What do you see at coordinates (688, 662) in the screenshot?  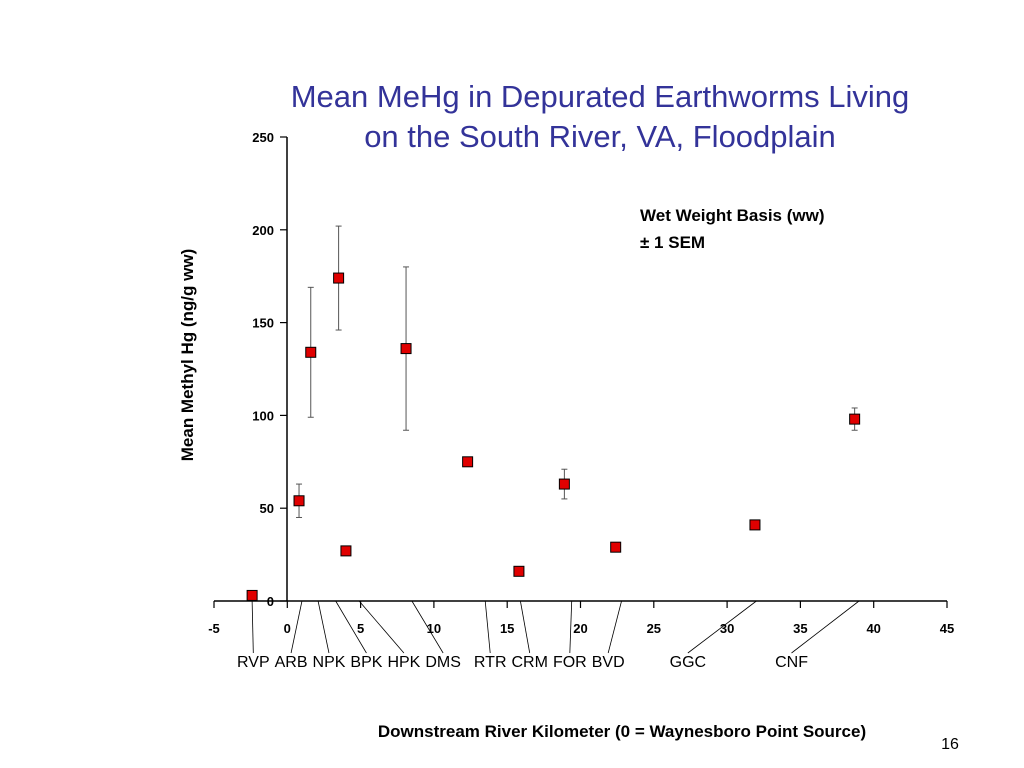 I see `site-label: GGC` at bounding box center [688, 662].